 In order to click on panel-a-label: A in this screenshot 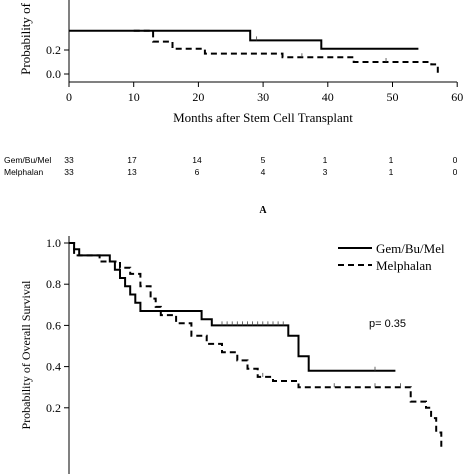, I will do `click(263, 210)`.